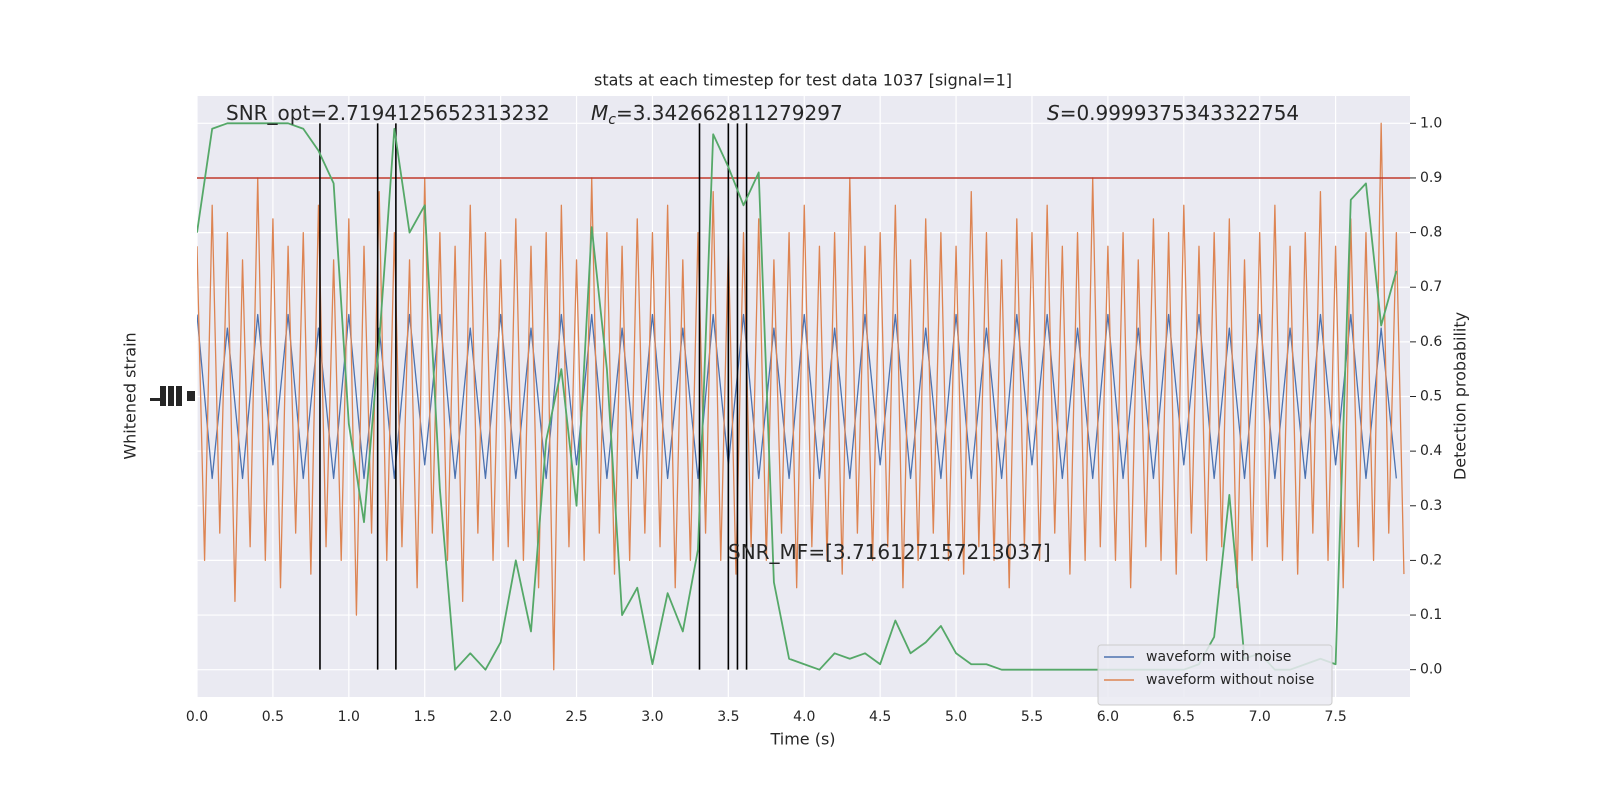 This screenshot has height=800, width=1600. Describe the element at coordinates (804, 717) in the screenshot. I see `x-tick-label: 4.0` at that location.